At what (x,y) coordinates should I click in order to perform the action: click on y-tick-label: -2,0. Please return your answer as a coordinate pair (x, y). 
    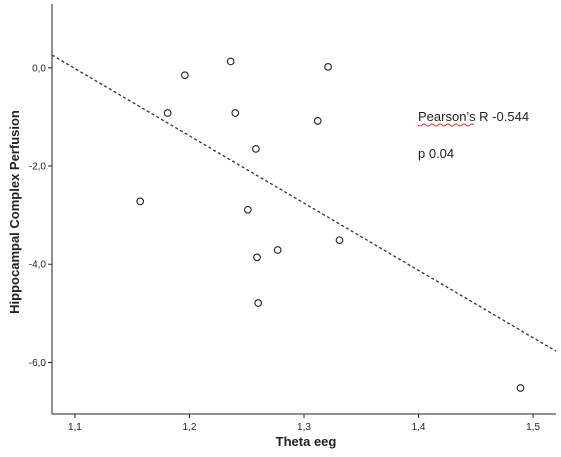
    Looking at the image, I should click on (38, 167).